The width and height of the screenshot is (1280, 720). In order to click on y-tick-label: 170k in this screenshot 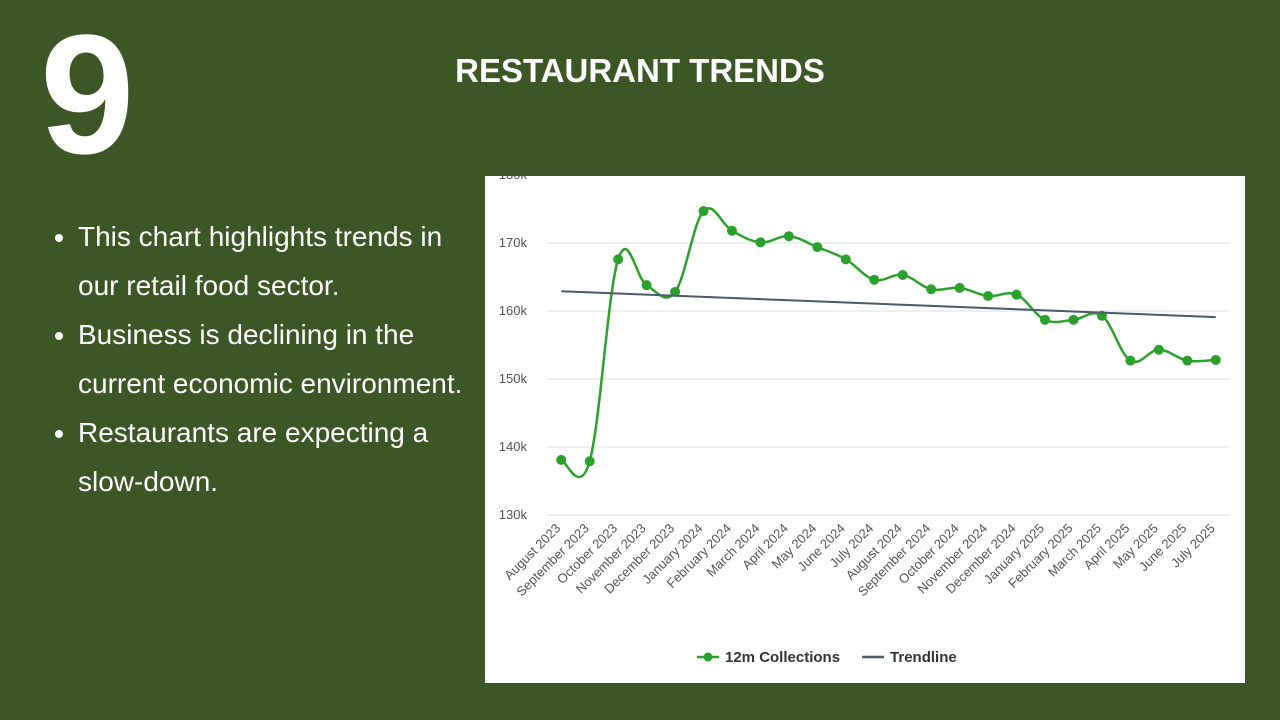, I will do `click(513, 242)`.